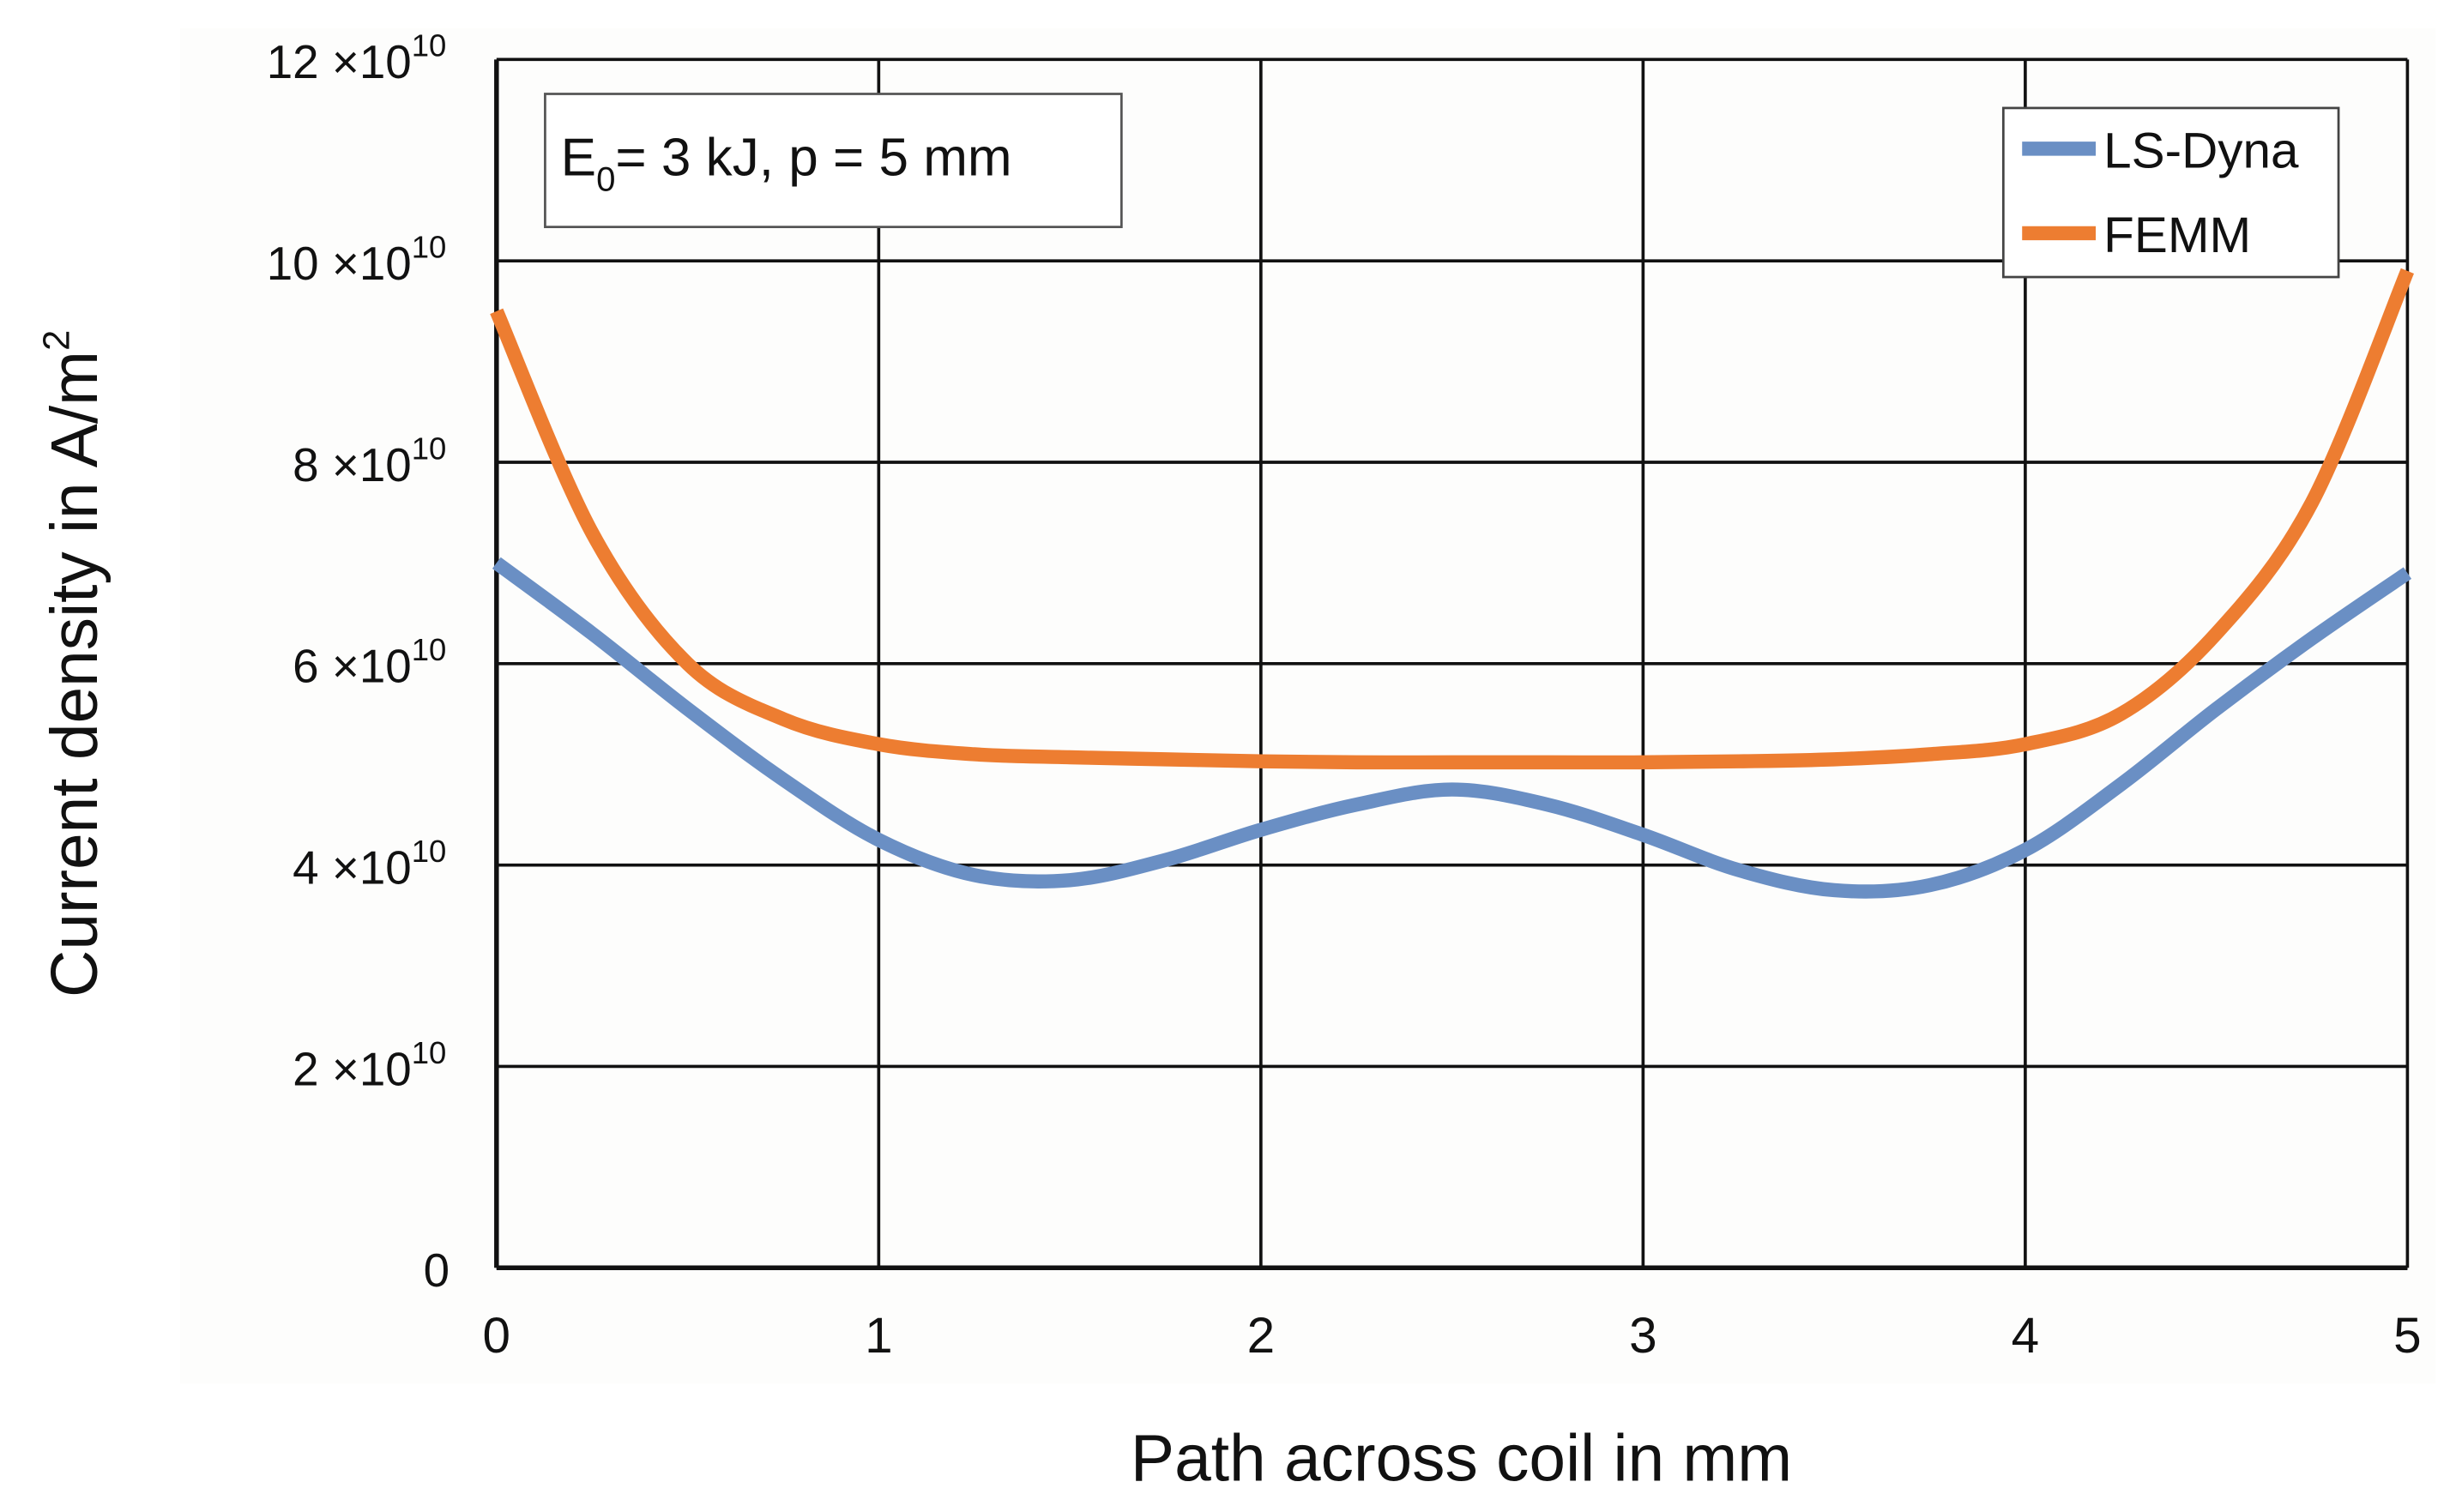 Image resolution: width=2456 pixels, height=1512 pixels. I want to click on x-axis-label: Path across coil in mm, so click(1461, 1459).